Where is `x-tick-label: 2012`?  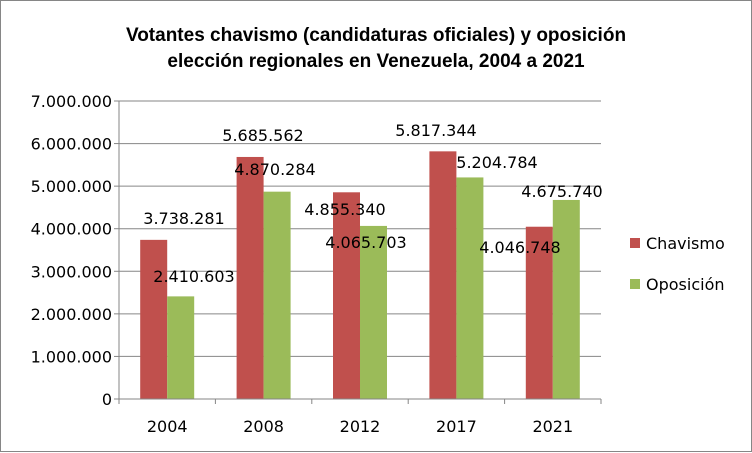 x-tick-label: 2012 is located at coordinates (360, 426).